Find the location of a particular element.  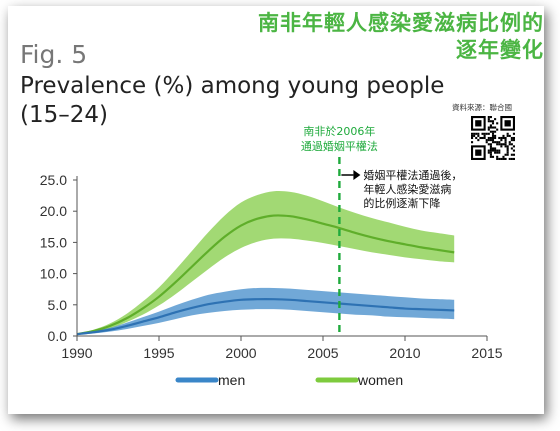

x-tick-label: 1990 is located at coordinates (76, 353).